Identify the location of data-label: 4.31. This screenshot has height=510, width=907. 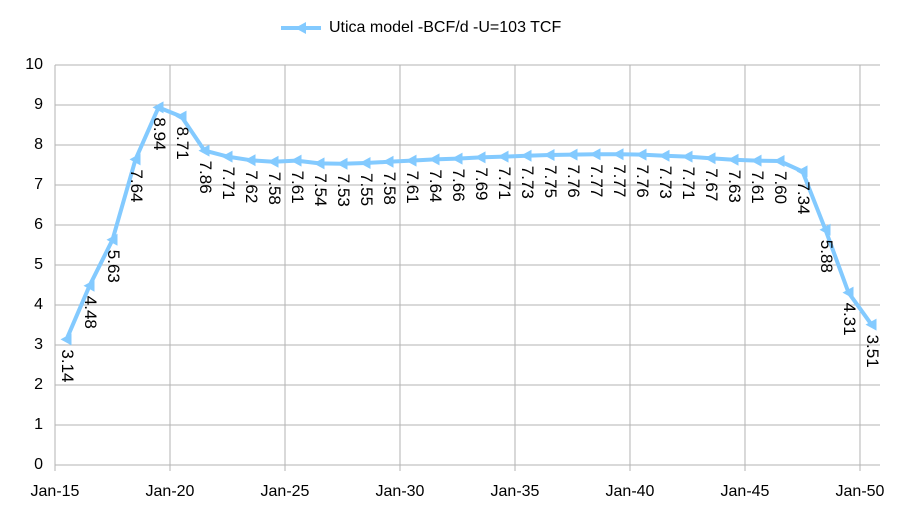
(849, 319).